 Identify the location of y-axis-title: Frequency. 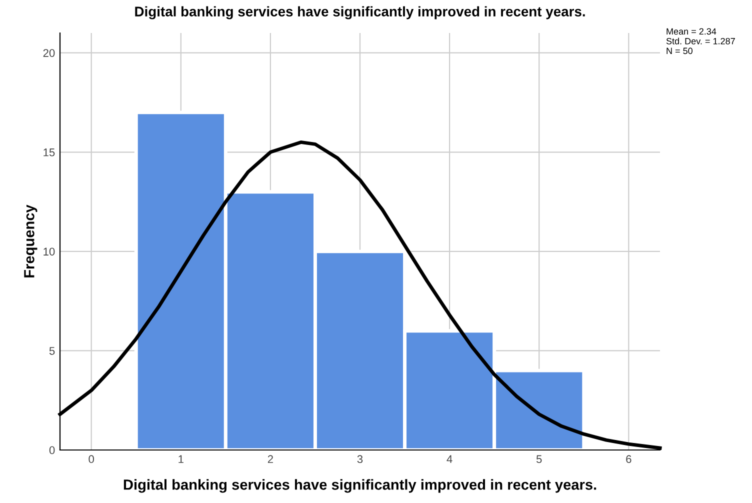
(31, 241).